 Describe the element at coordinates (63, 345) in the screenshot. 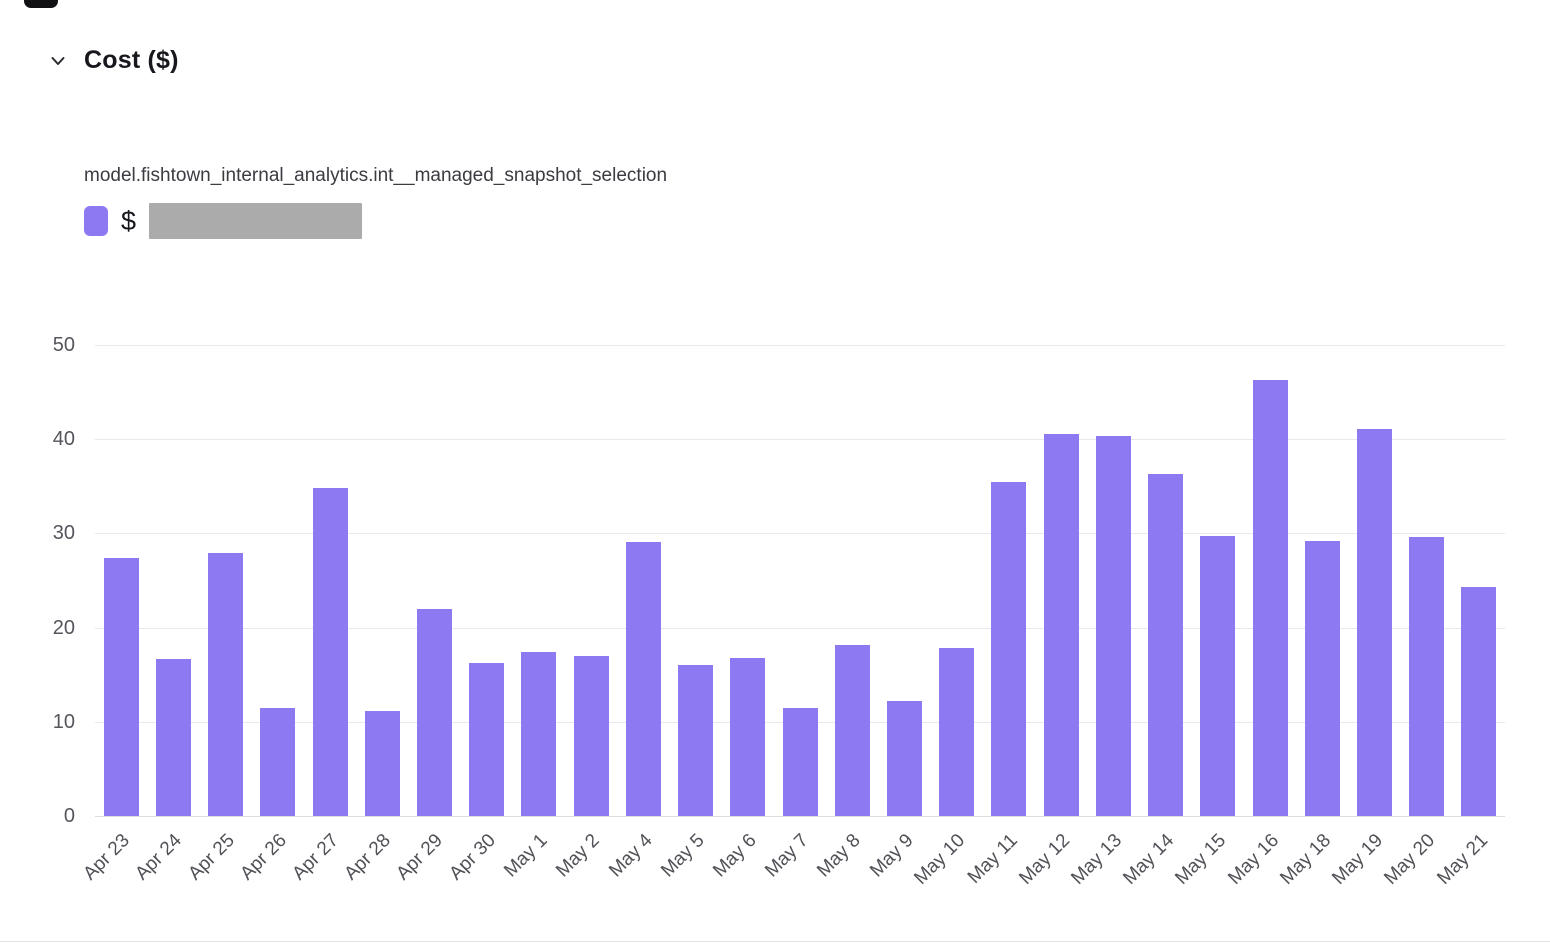

I see `y-axis-tick-label: 50` at that location.